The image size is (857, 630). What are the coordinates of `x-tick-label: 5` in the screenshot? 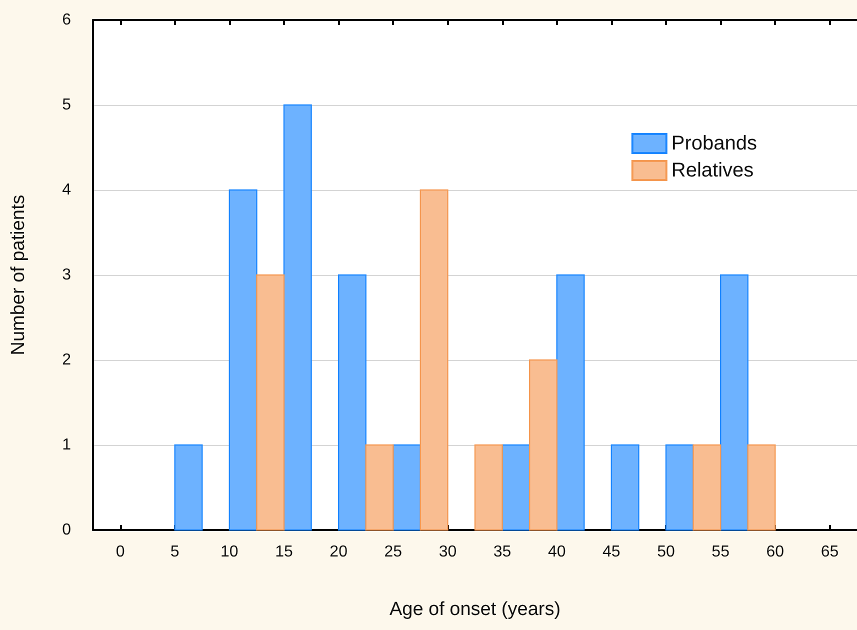 It's located at (175, 552).